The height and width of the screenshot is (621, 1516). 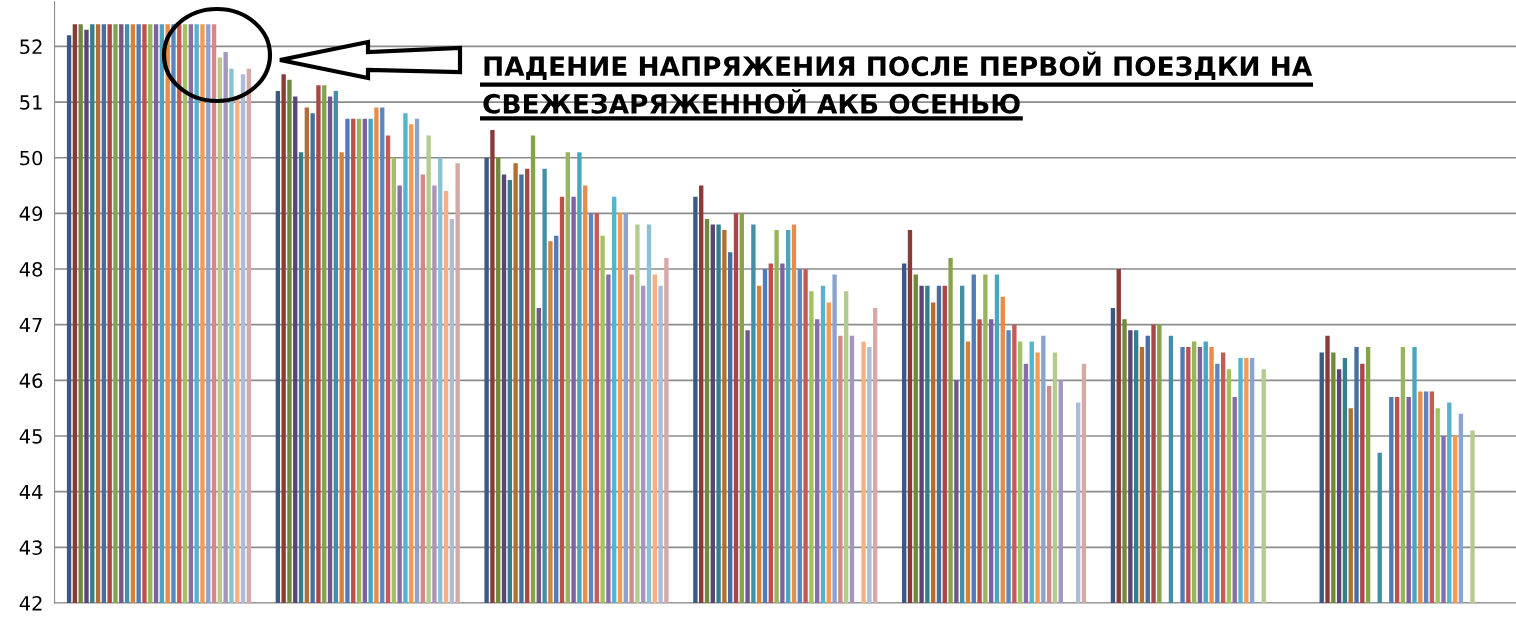 What do you see at coordinates (30, 436) in the screenshot?
I see `y-tick-label: 45` at bounding box center [30, 436].